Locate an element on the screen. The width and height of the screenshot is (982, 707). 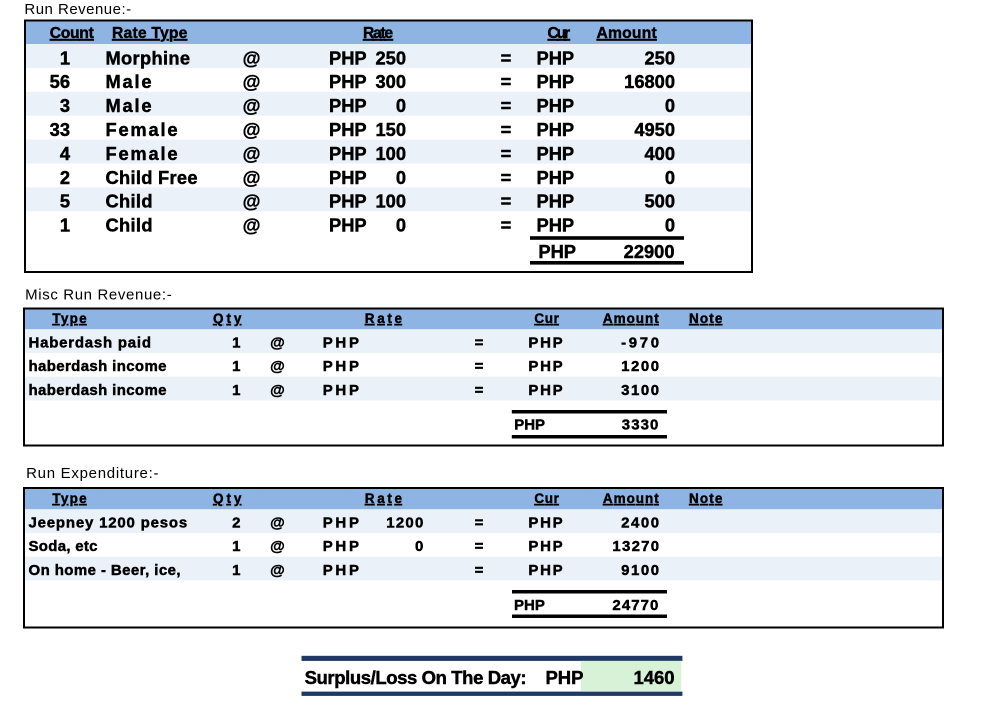
svg-text: Male is located at coordinates (129, 105).